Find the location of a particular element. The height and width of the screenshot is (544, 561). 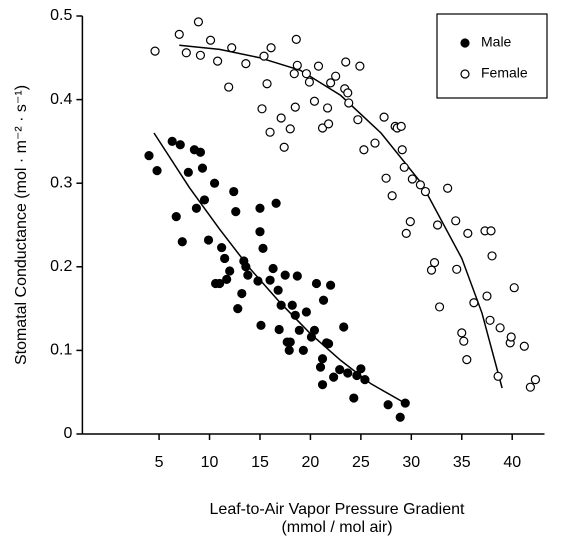

legend-label: Female is located at coordinates (504, 73).